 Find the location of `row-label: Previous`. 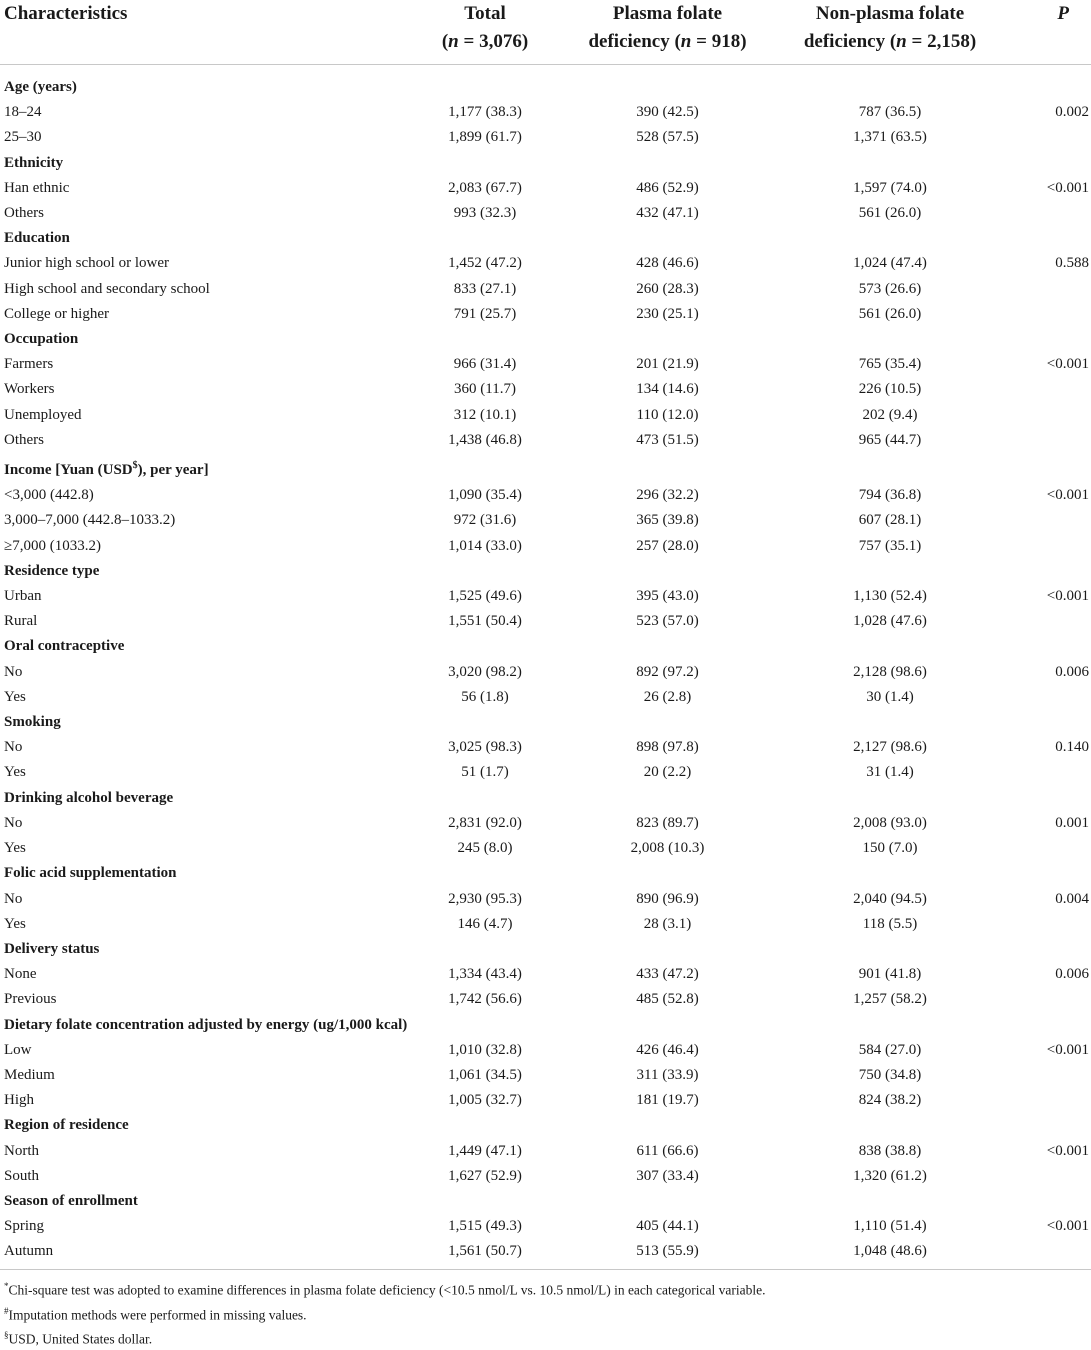

row-label: Previous is located at coordinates (30, 999).